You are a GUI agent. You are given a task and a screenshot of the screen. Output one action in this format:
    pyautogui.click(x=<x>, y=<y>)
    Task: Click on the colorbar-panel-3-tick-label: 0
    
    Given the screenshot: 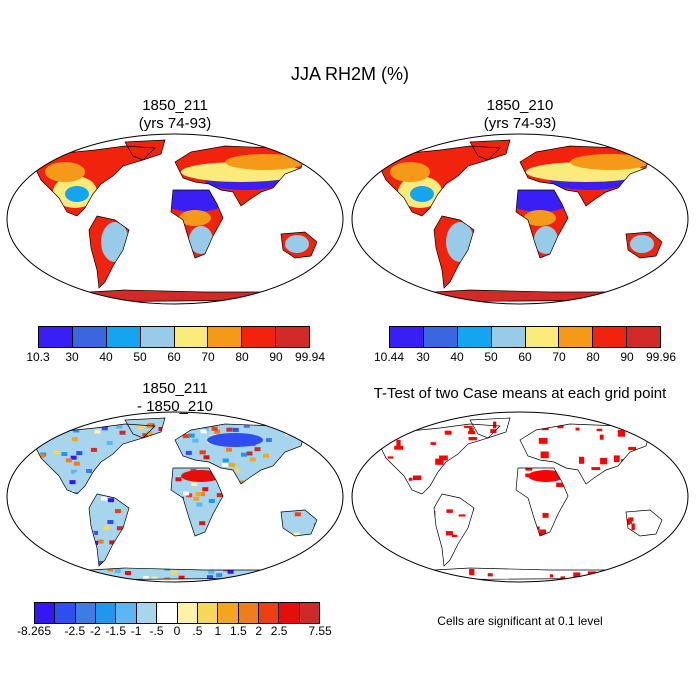 What is the action you would take?
    pyautogui.click(x=177, y=631)
    